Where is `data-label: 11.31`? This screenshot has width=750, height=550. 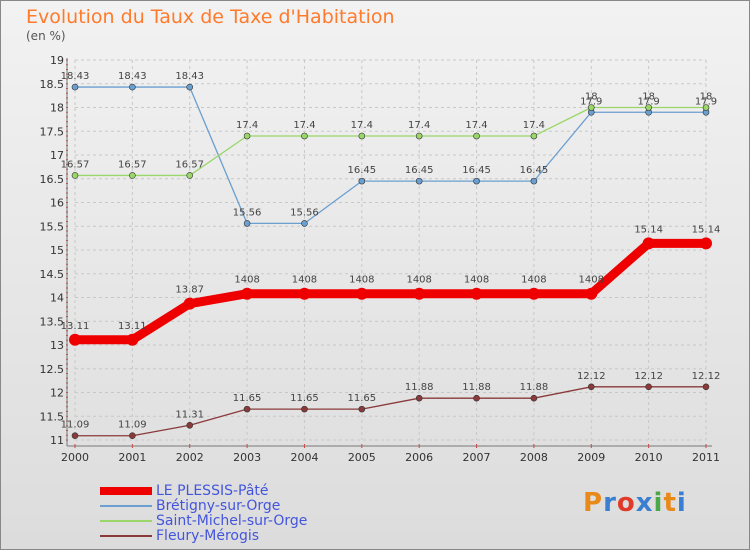
data-label: 11.31 is located at coordinates (189, 414).